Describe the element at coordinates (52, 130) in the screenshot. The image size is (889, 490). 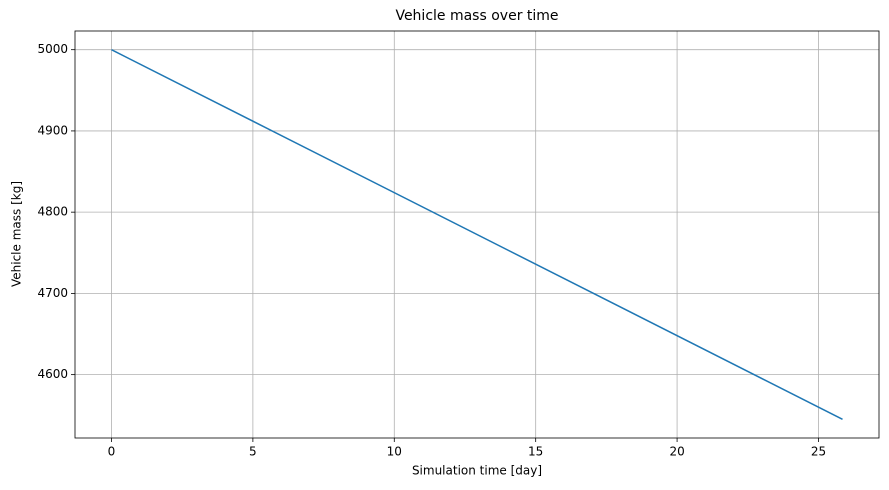
I see `y-tick-label: 4900` at that location.